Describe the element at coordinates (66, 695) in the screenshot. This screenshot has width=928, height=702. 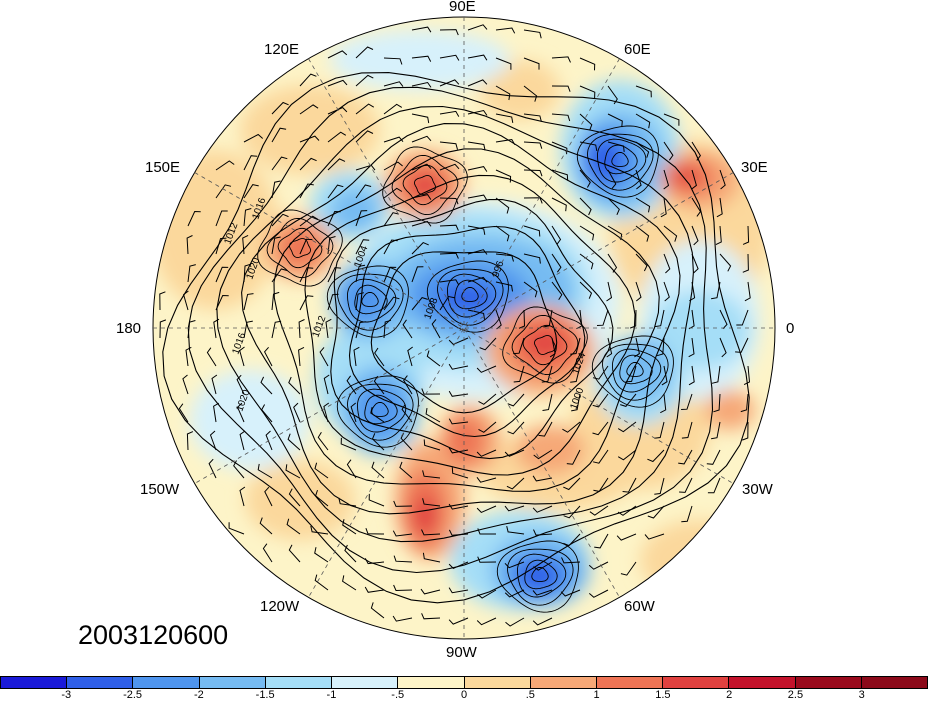
I see `colorbar-tick-label: -3` at that location.